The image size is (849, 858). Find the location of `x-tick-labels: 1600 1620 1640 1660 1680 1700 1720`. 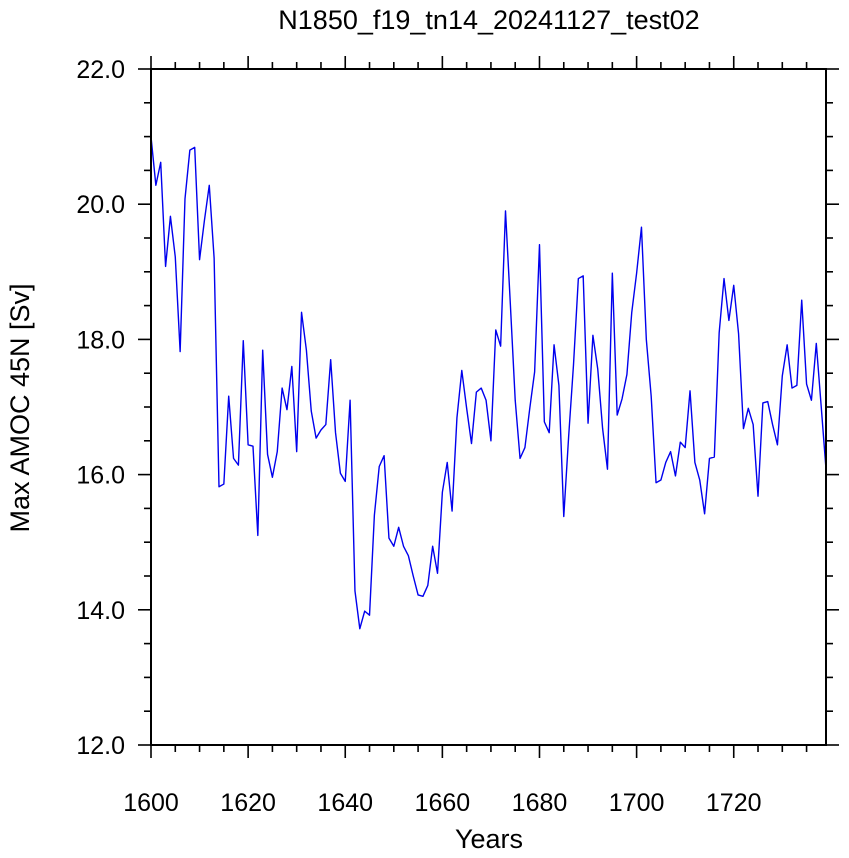

x-tick-labels: 1600 1620 1640 1660 1680 1700 1720 is located at coordinates (442, 803).